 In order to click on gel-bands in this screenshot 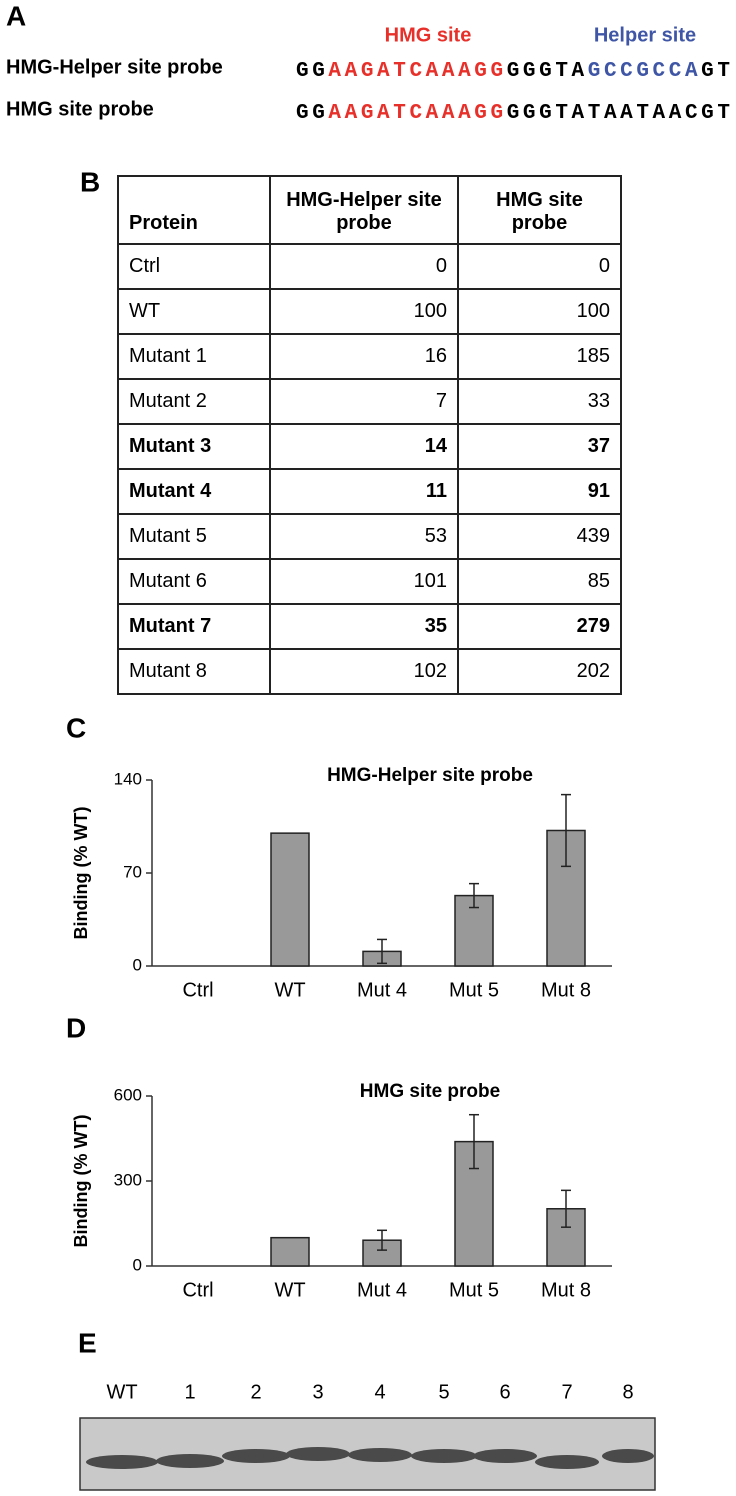, I will do `click(370, 1458)`.